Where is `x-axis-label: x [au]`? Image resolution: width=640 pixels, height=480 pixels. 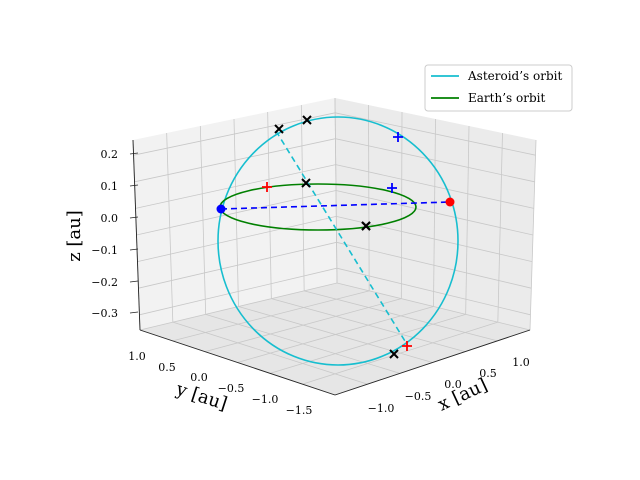
x-axis-label: x [au] is located at coordinates (463, 394).